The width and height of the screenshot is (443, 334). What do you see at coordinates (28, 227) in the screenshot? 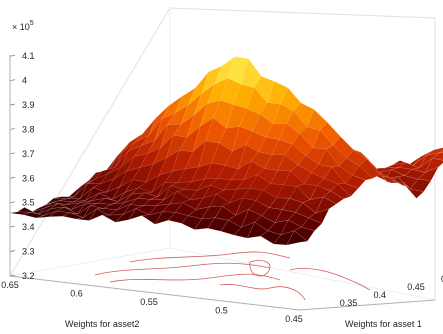
I see `z-tick-label: 3.4` at bounding box center [28, 227].